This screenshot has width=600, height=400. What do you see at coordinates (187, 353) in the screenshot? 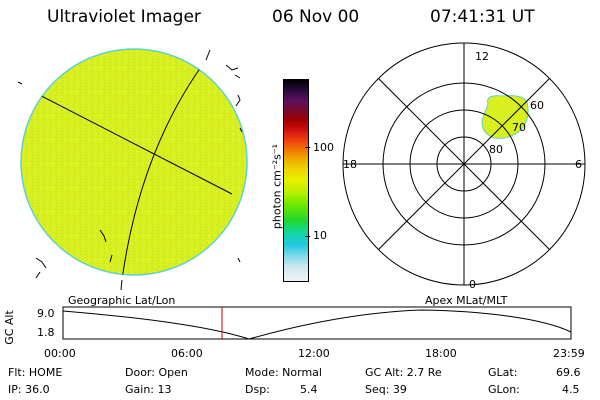
I see `timeline-x-tick-0600: 06:00` at bounding box center [187, 353].